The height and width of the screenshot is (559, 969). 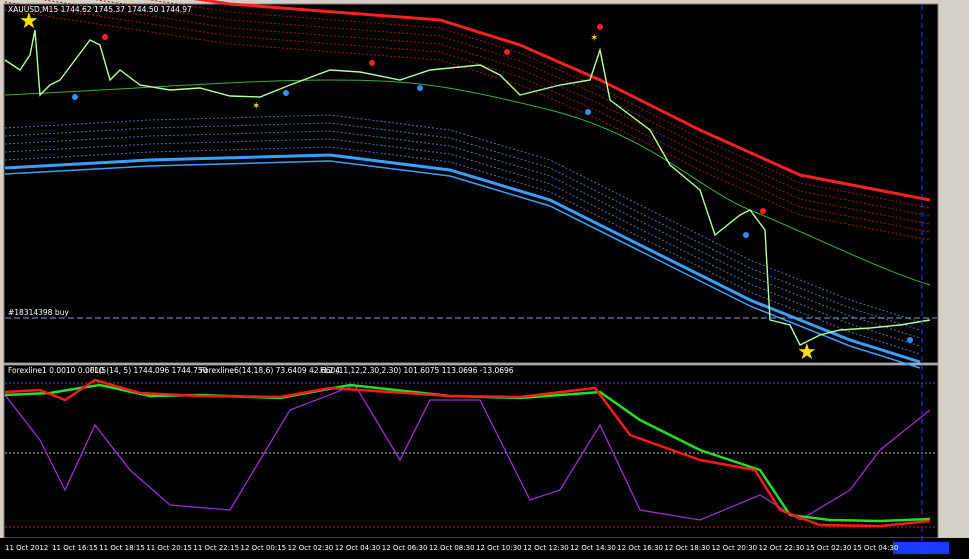 What do you see at coordinates (311, 548) in the screenshot?
I see `time-label: 12 Oct 02:30` at bounding box center [311, 548].